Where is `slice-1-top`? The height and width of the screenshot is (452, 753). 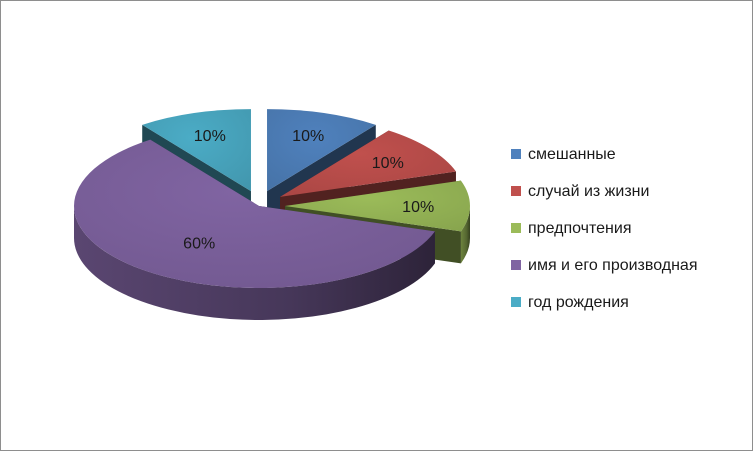
slice-1-top is located at coordinates (368, 163).